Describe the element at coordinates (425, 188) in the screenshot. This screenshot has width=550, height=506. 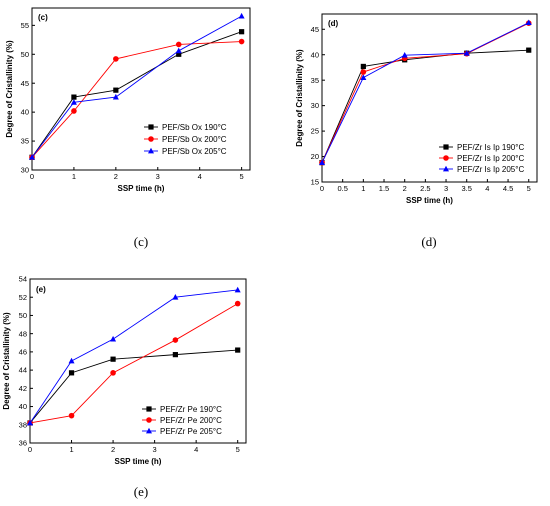
I see `x-tick-label: 2.5` at that location.